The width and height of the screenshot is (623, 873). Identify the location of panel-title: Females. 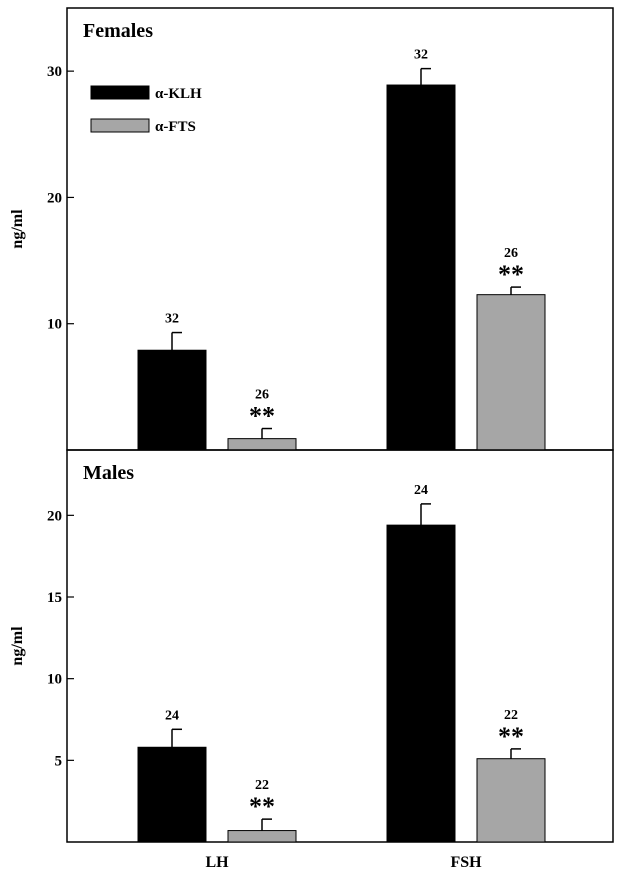
(118, 31).